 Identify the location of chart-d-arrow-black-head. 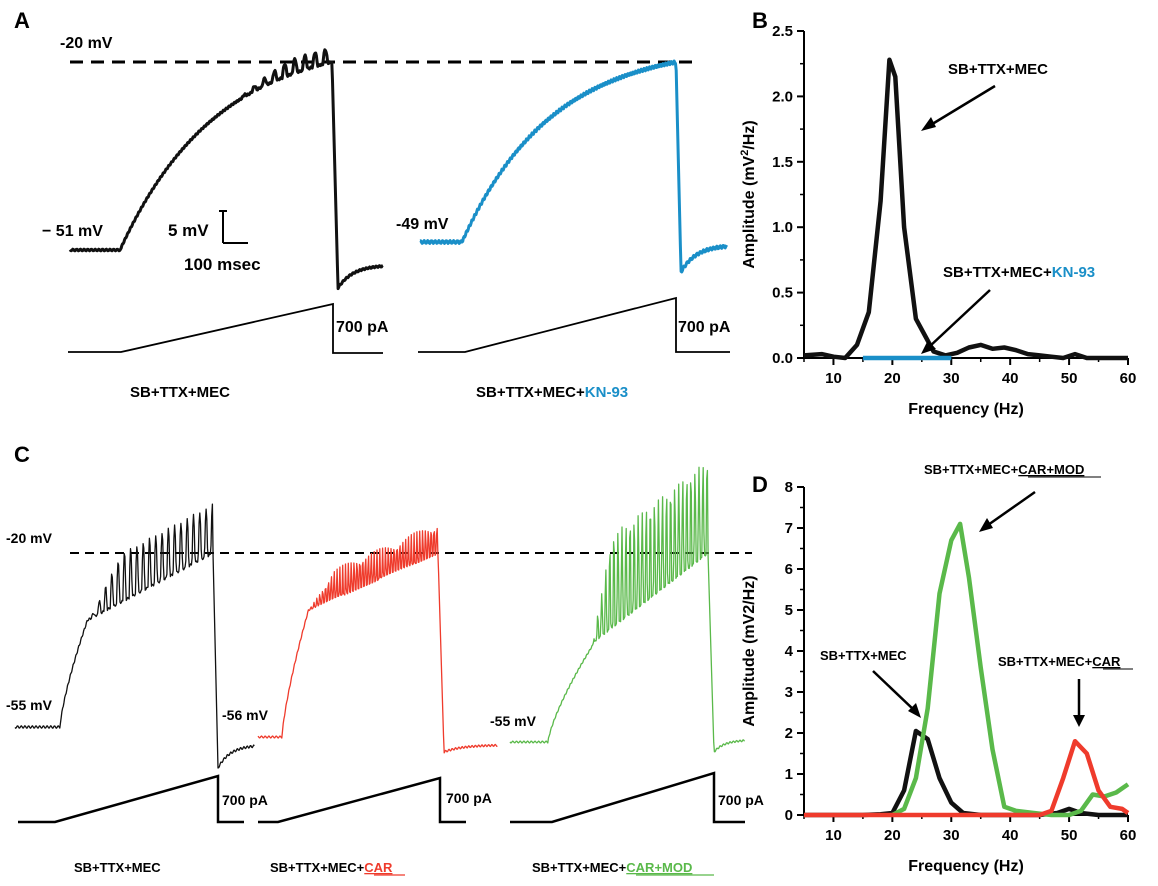
(914, 710).